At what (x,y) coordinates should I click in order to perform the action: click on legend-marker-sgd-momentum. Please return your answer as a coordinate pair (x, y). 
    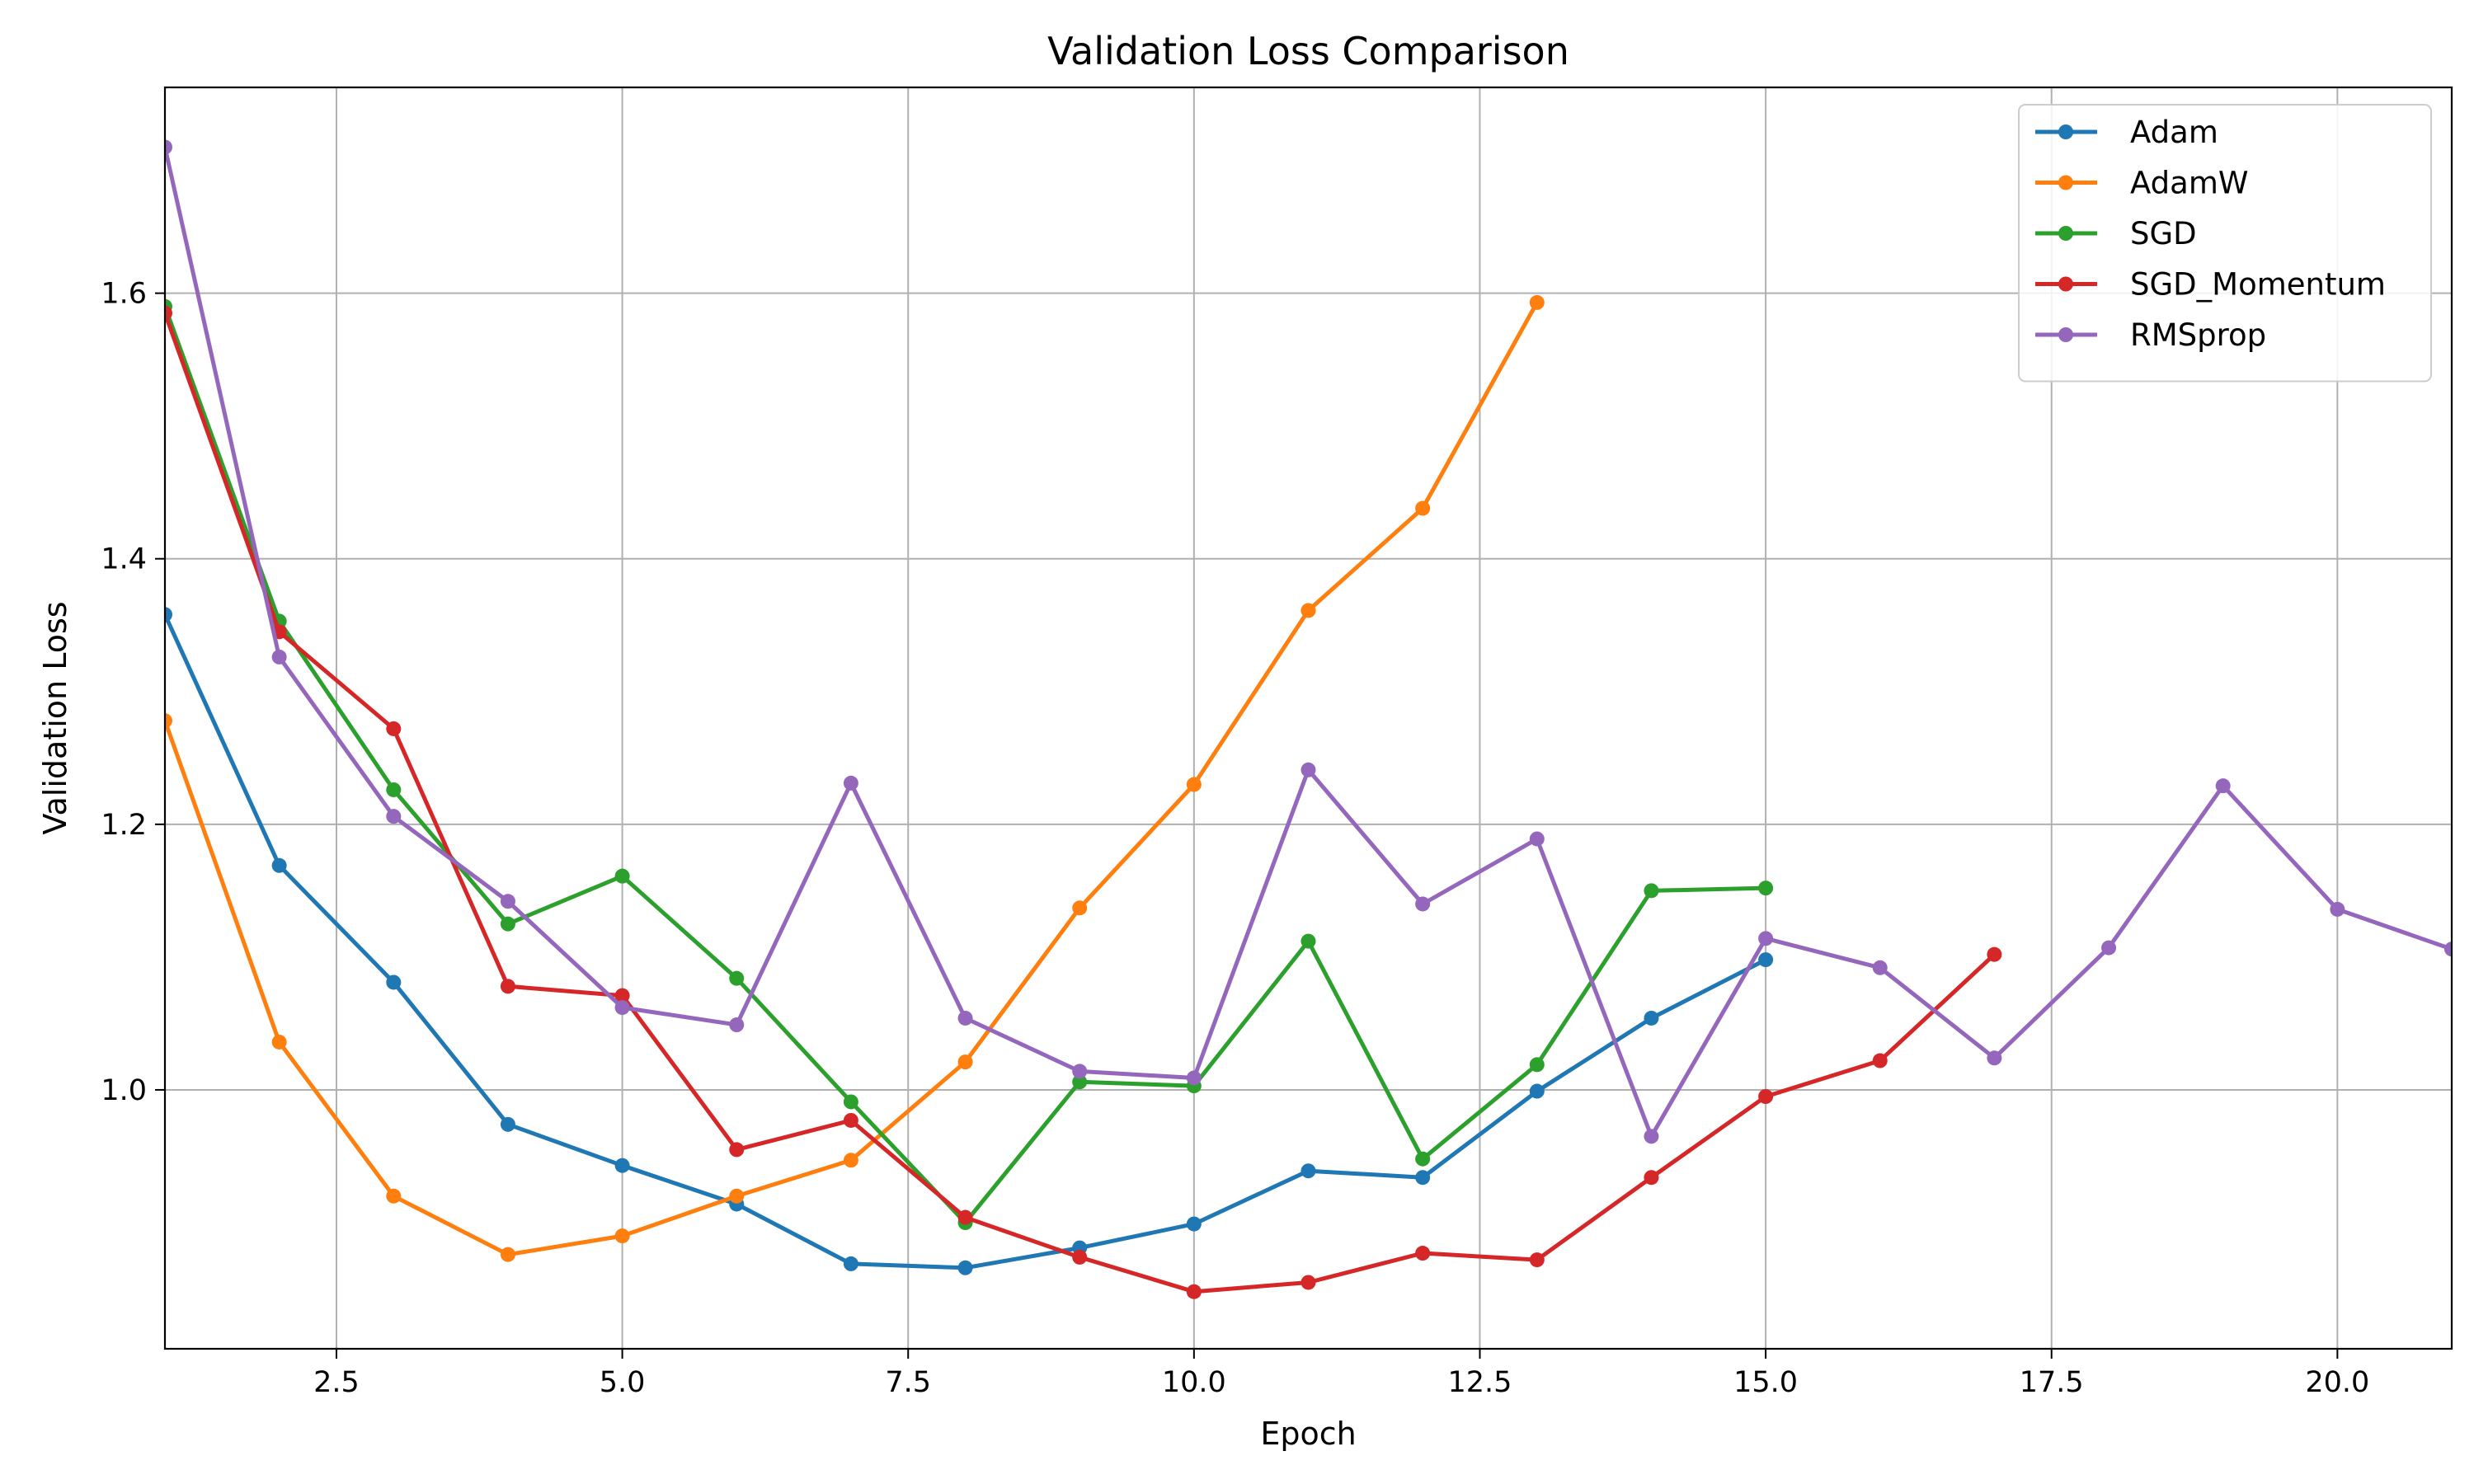
    Looking at the image, I should click on (2065, 284).